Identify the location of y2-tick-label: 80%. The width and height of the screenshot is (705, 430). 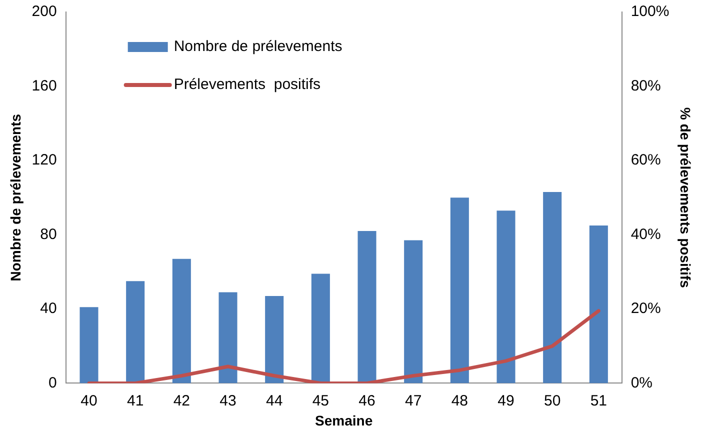
(645, 85).